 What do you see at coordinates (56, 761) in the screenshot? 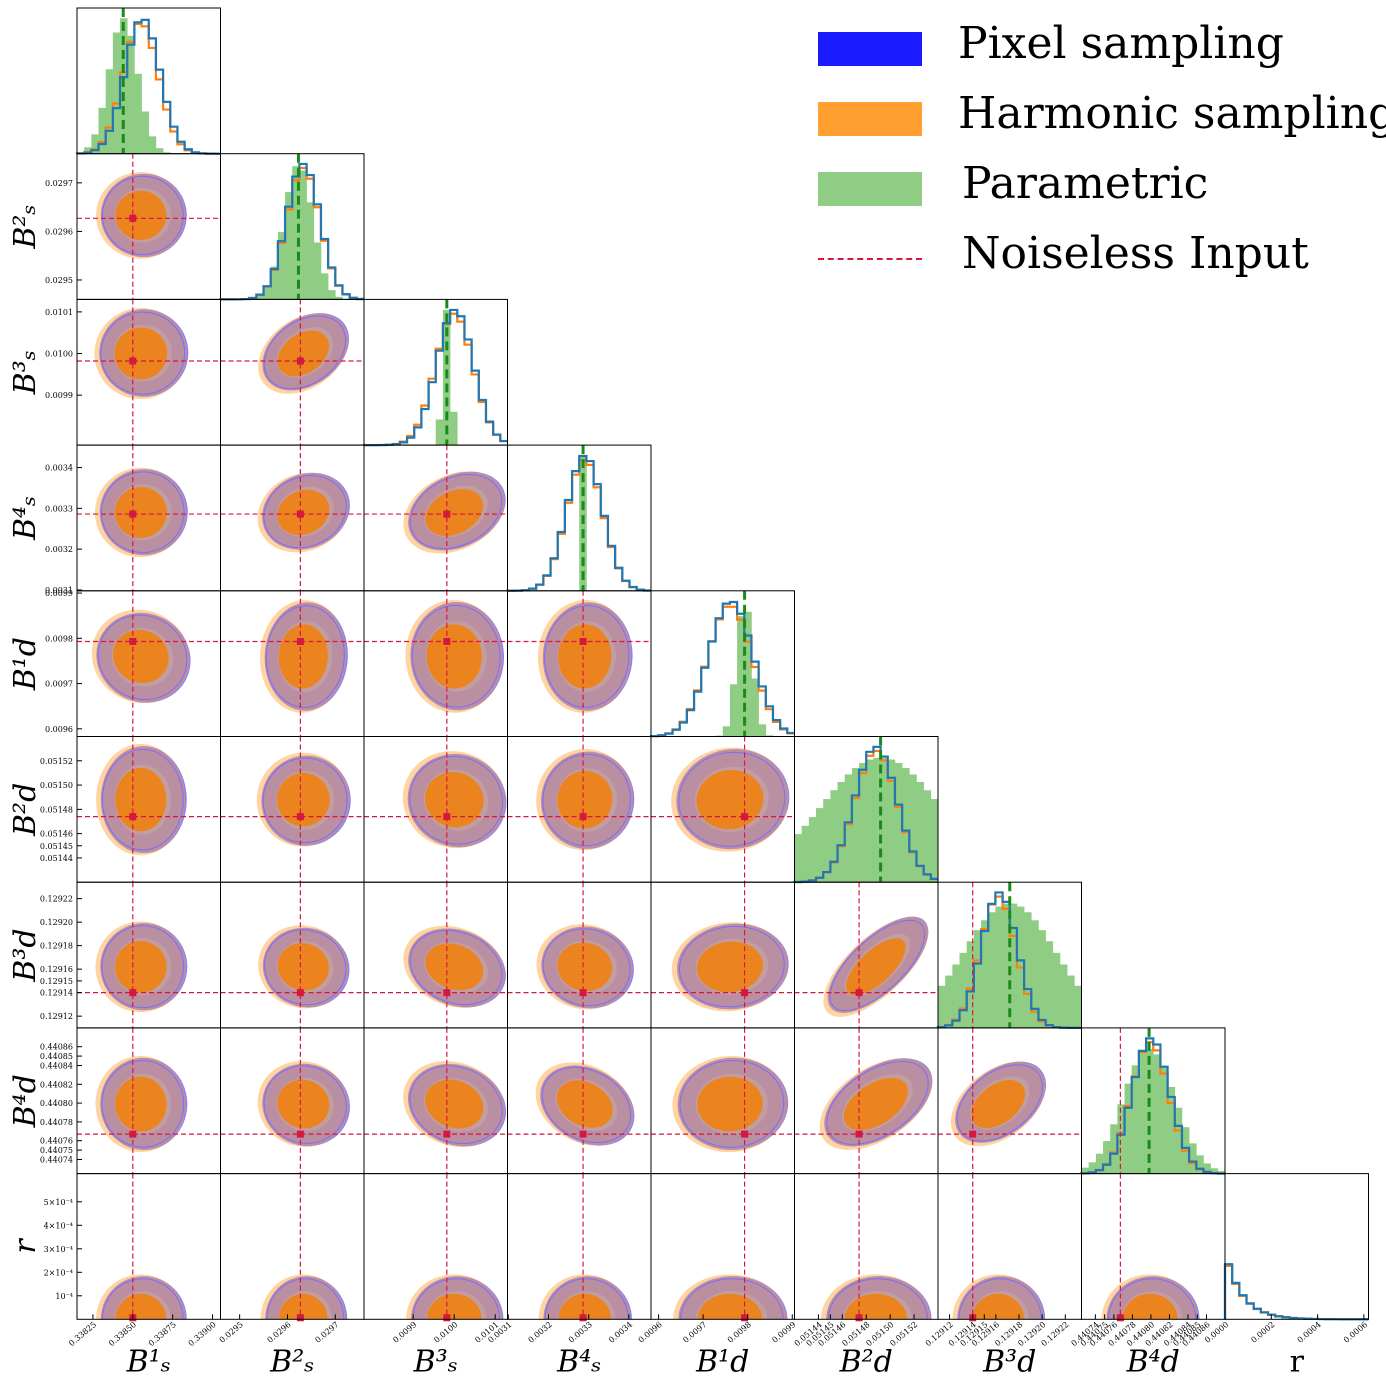
I see `y-tick-label: 0.05152` at bounding box center [56, 761].